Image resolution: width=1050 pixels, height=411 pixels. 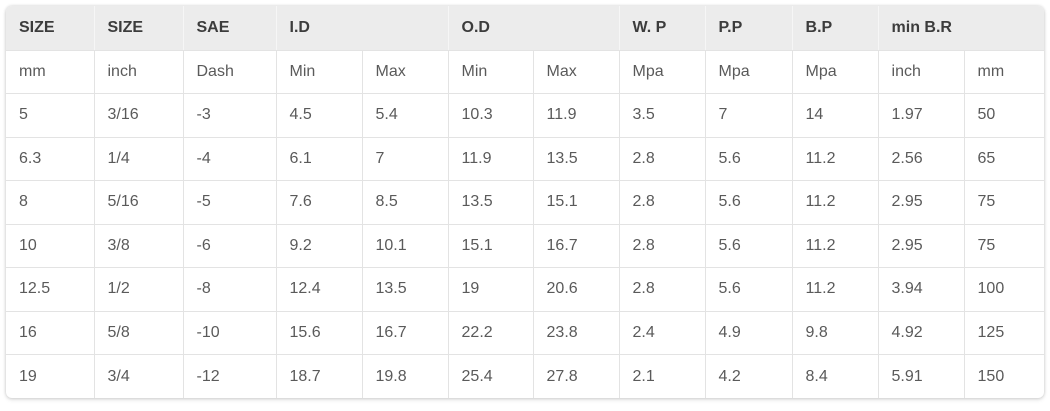 What do you see at coordinates (1003, 158) in the screenshot?
I see `table-cell: 65` at bounding box center [1003, 158].